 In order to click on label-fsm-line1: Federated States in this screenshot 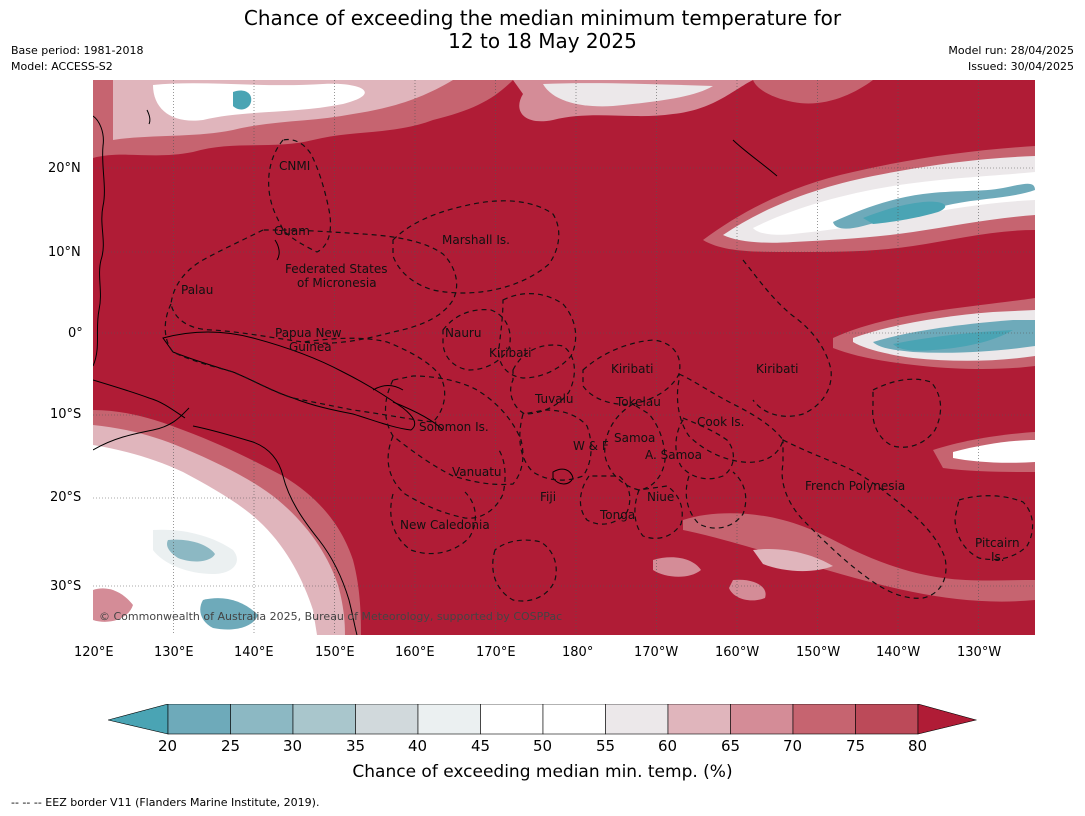, I will do `click(336, 269)`.